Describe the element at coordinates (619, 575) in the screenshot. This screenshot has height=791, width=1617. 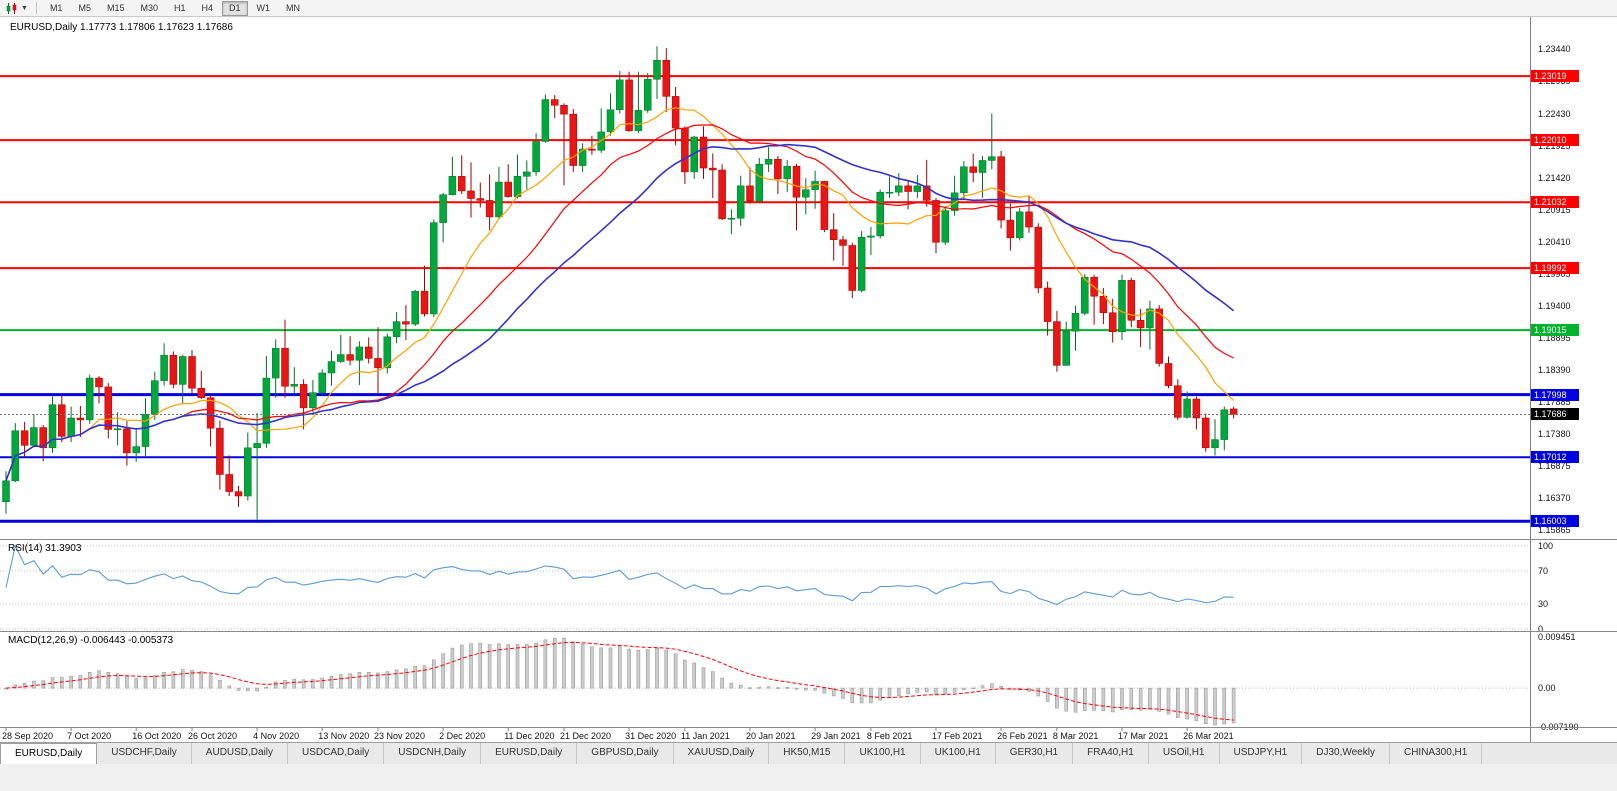
I see `rsi-line` at that location.